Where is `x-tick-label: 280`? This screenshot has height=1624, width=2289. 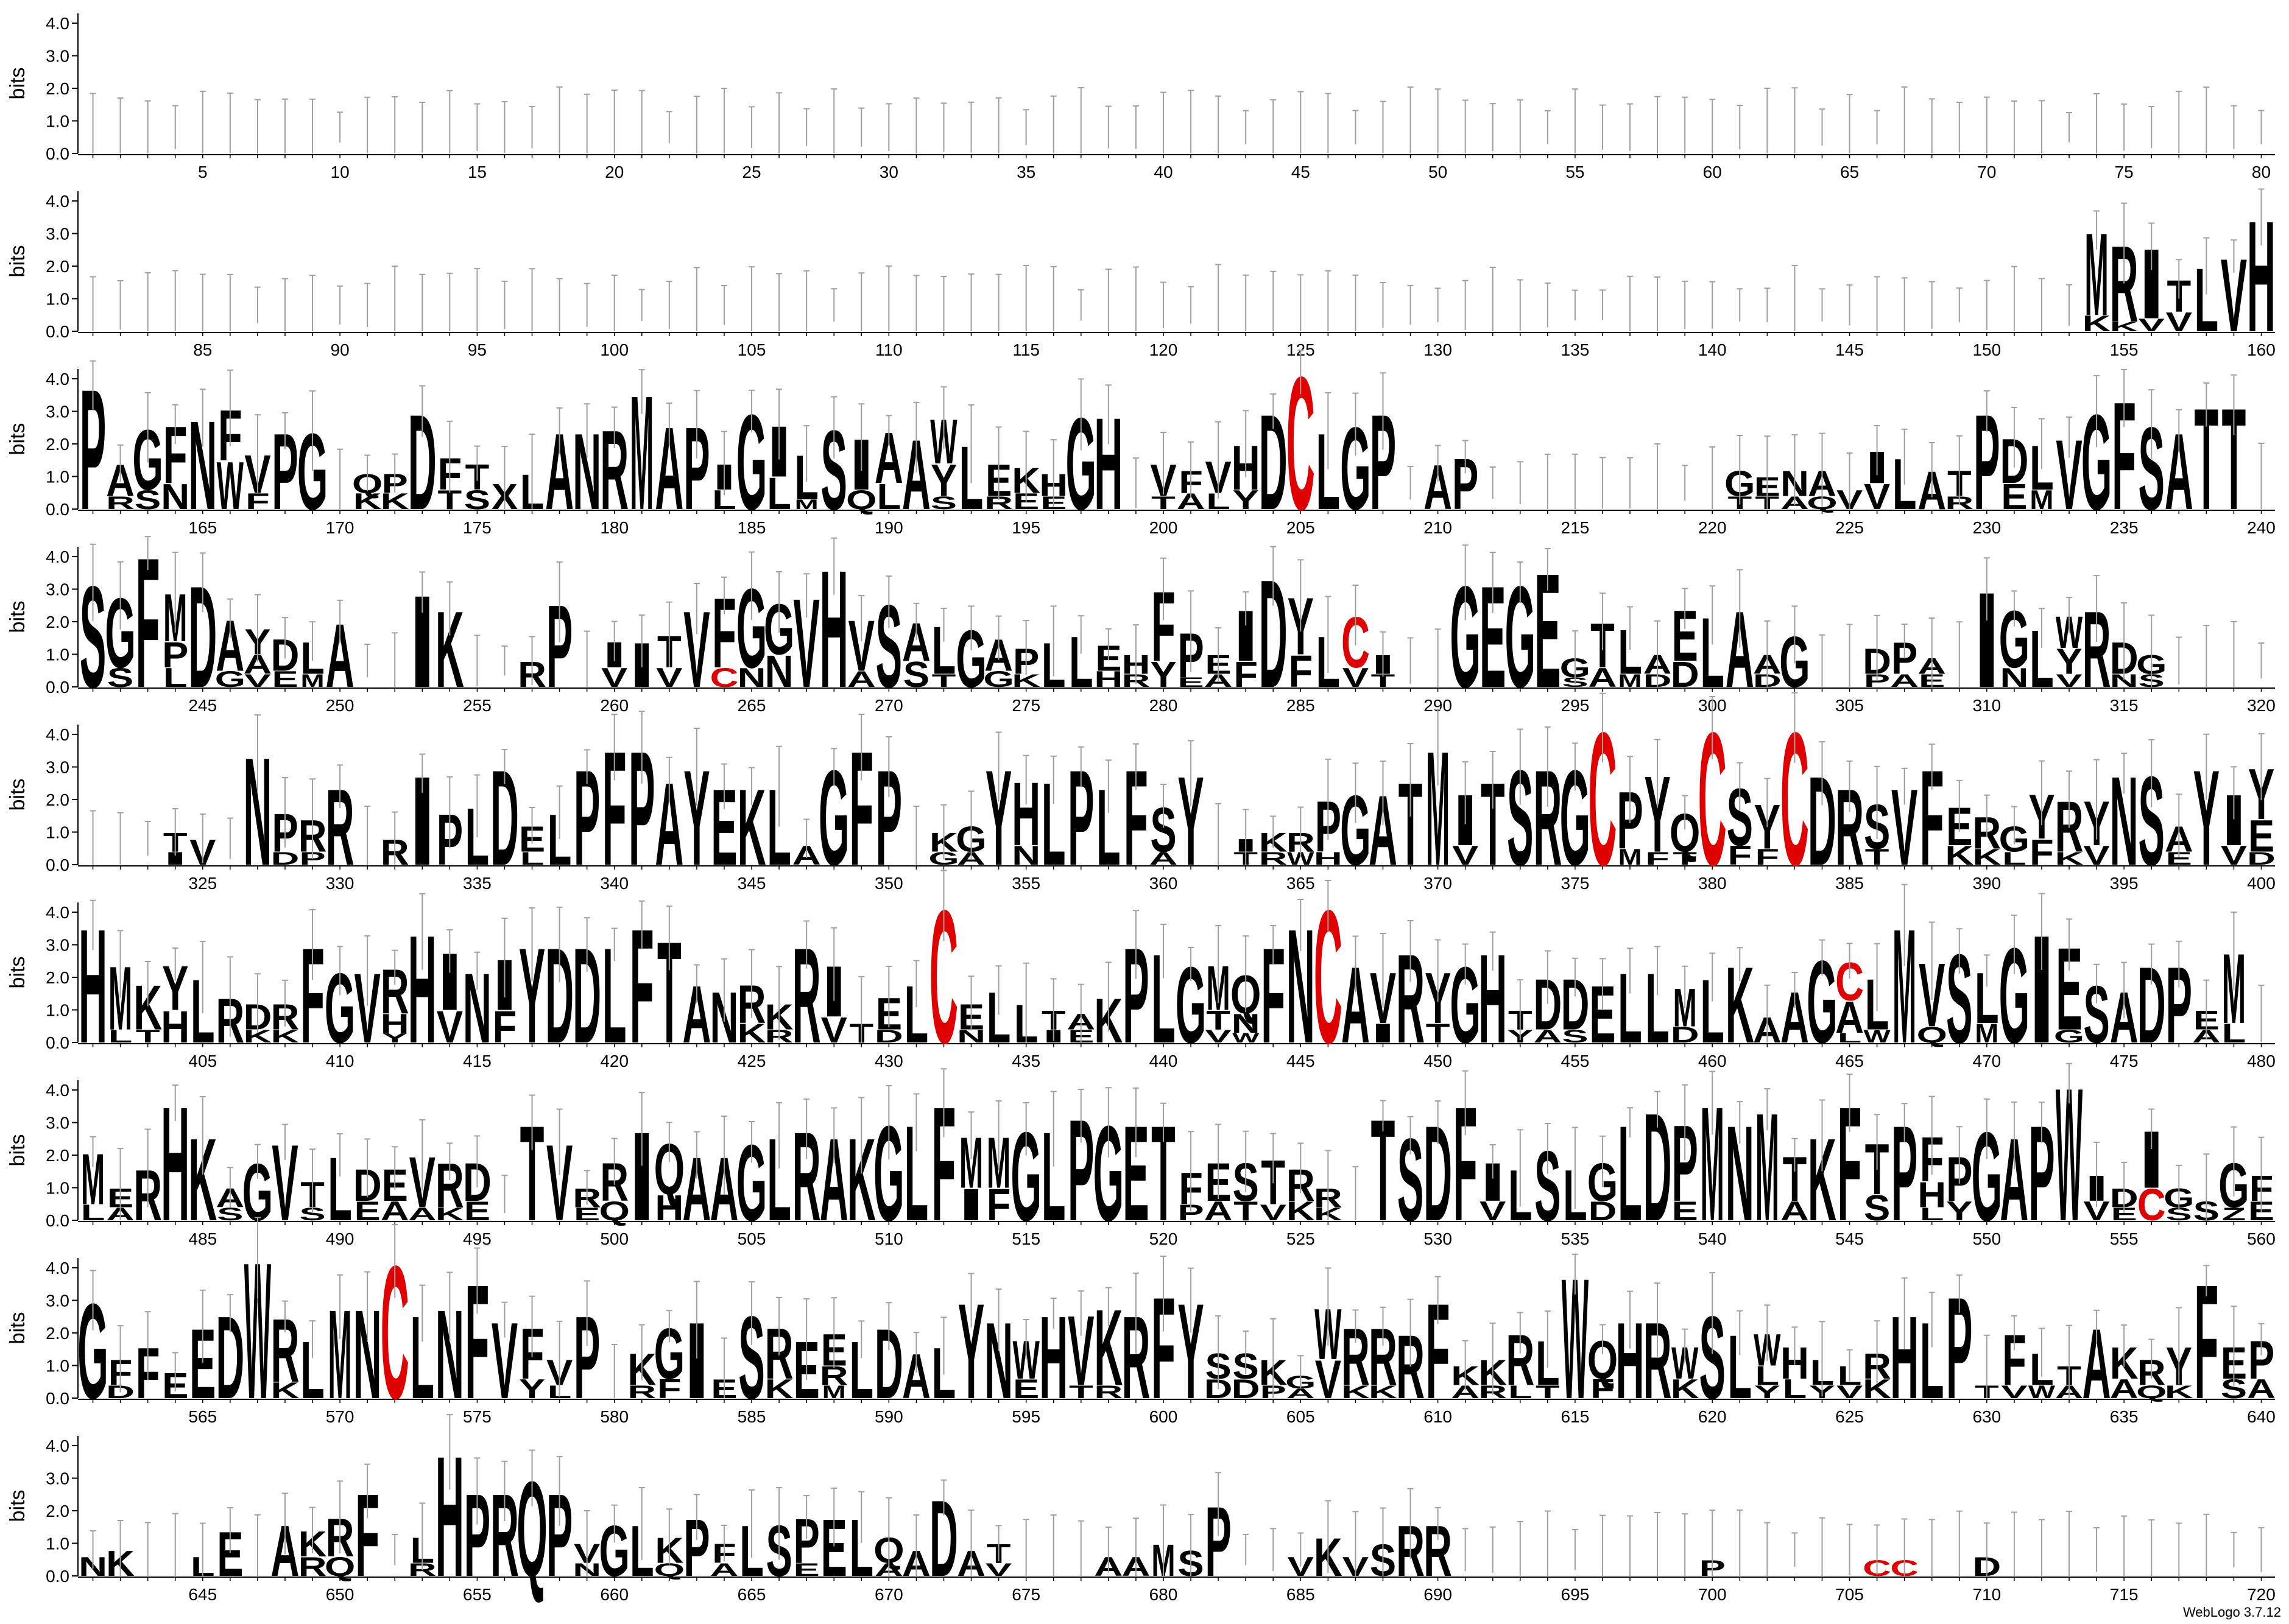
x-tick-label: 280 is located at coordinates (1164, 705).